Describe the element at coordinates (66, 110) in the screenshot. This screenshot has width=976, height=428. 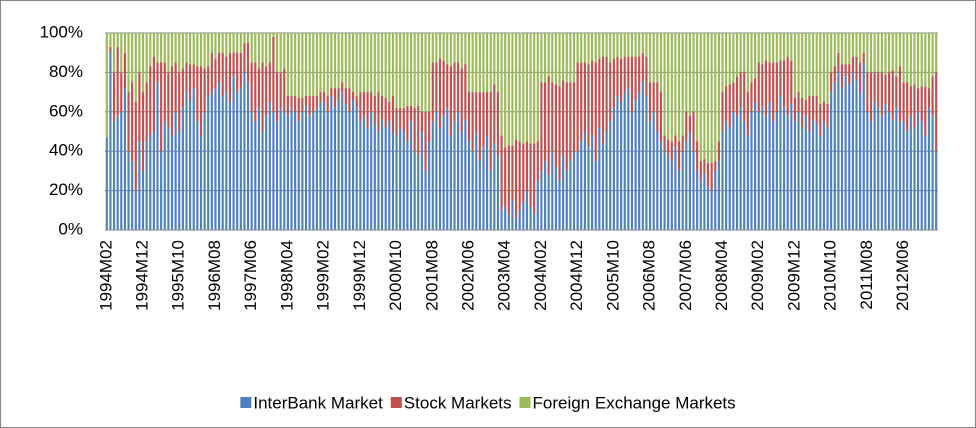
I see `y-tick-label: 60%` at that location.